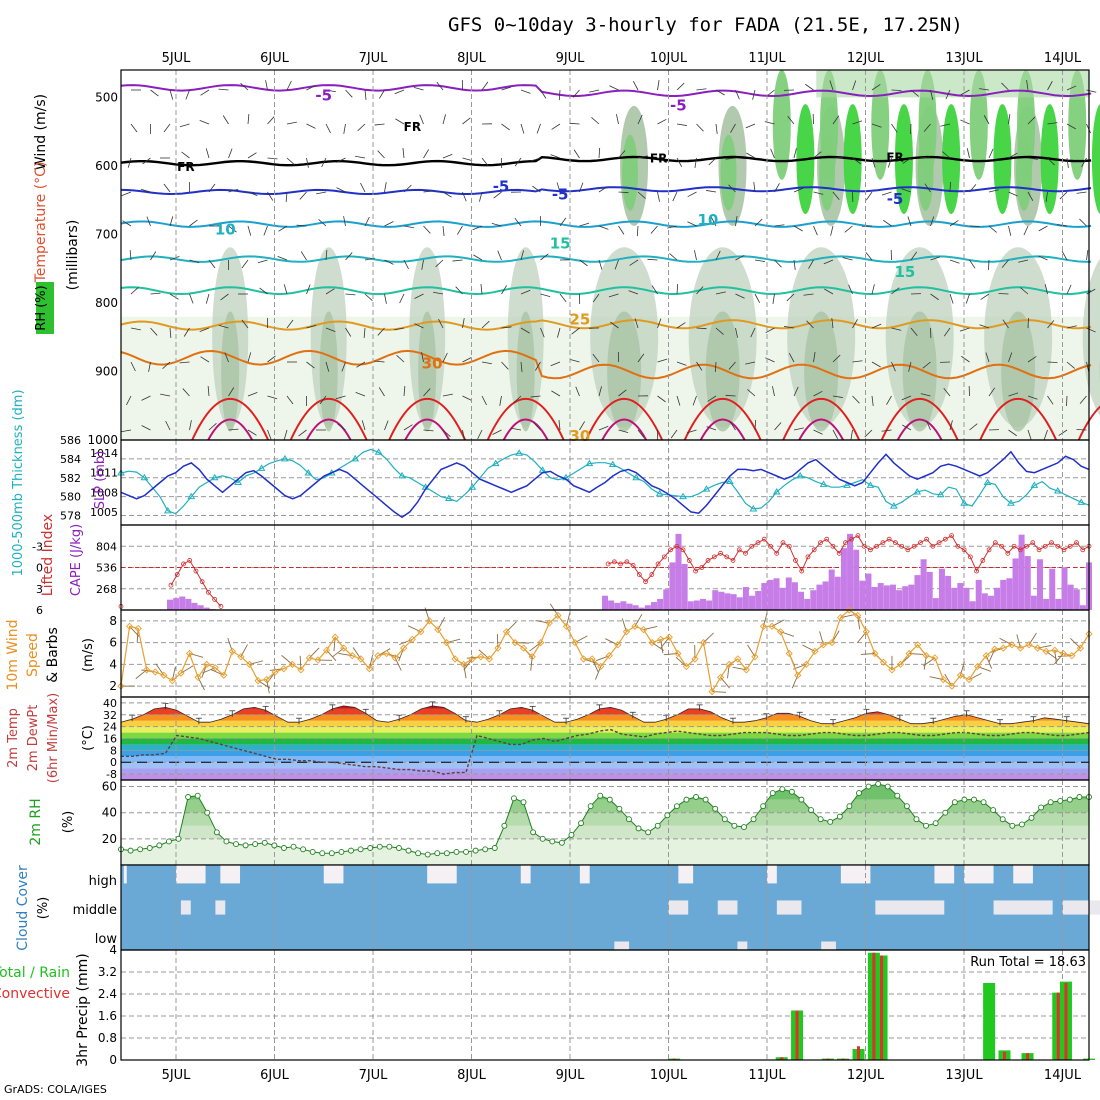 The width and height of the screenshot is (1100, 1100). Describe the element at coordinates (107, 1016) in the screenshot. I see `precip-tick-label: 1.6` at that location.